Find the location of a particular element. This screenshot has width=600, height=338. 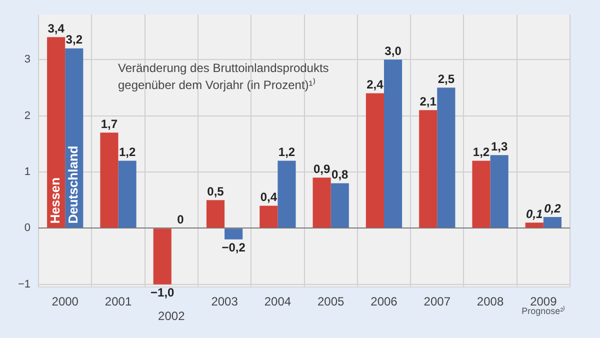

data-label: 0,1 is located at coordinates (535, 213).